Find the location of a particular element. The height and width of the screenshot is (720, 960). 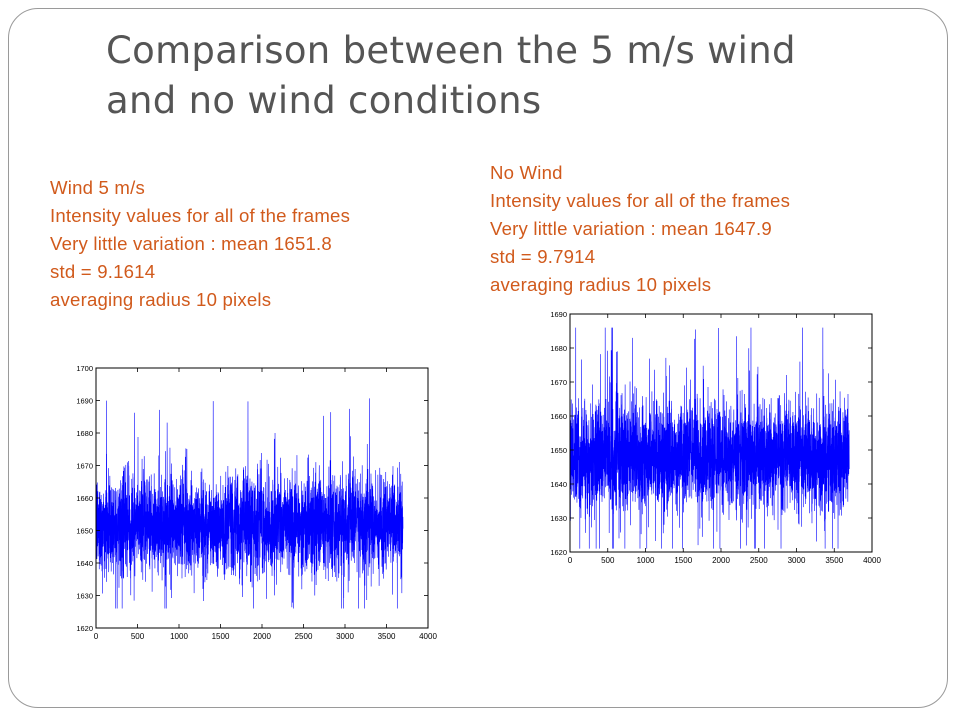

no-wind-y-tick-label: 1690 is located at coordinates (558, 314).